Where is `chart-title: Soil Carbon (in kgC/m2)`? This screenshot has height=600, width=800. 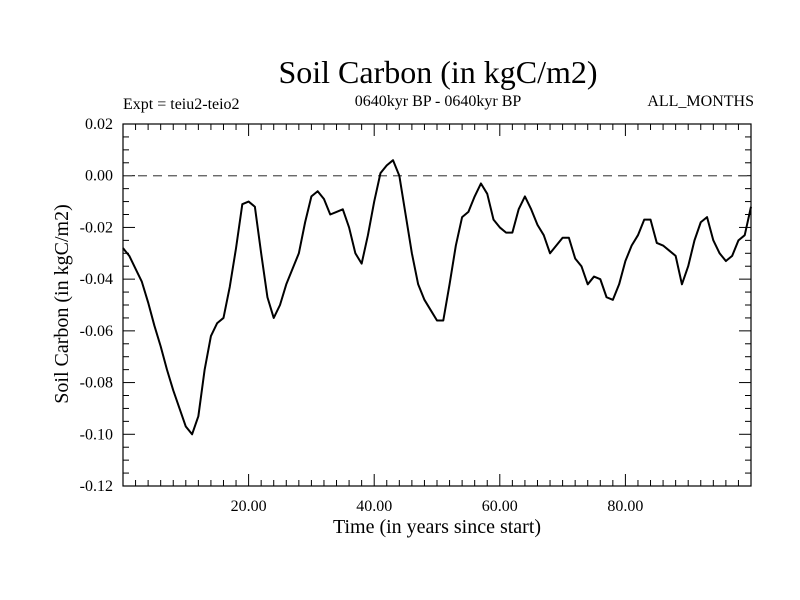
chart-title: Soil Carbon (in kgC/m2) is located at coordinates (438, 72).